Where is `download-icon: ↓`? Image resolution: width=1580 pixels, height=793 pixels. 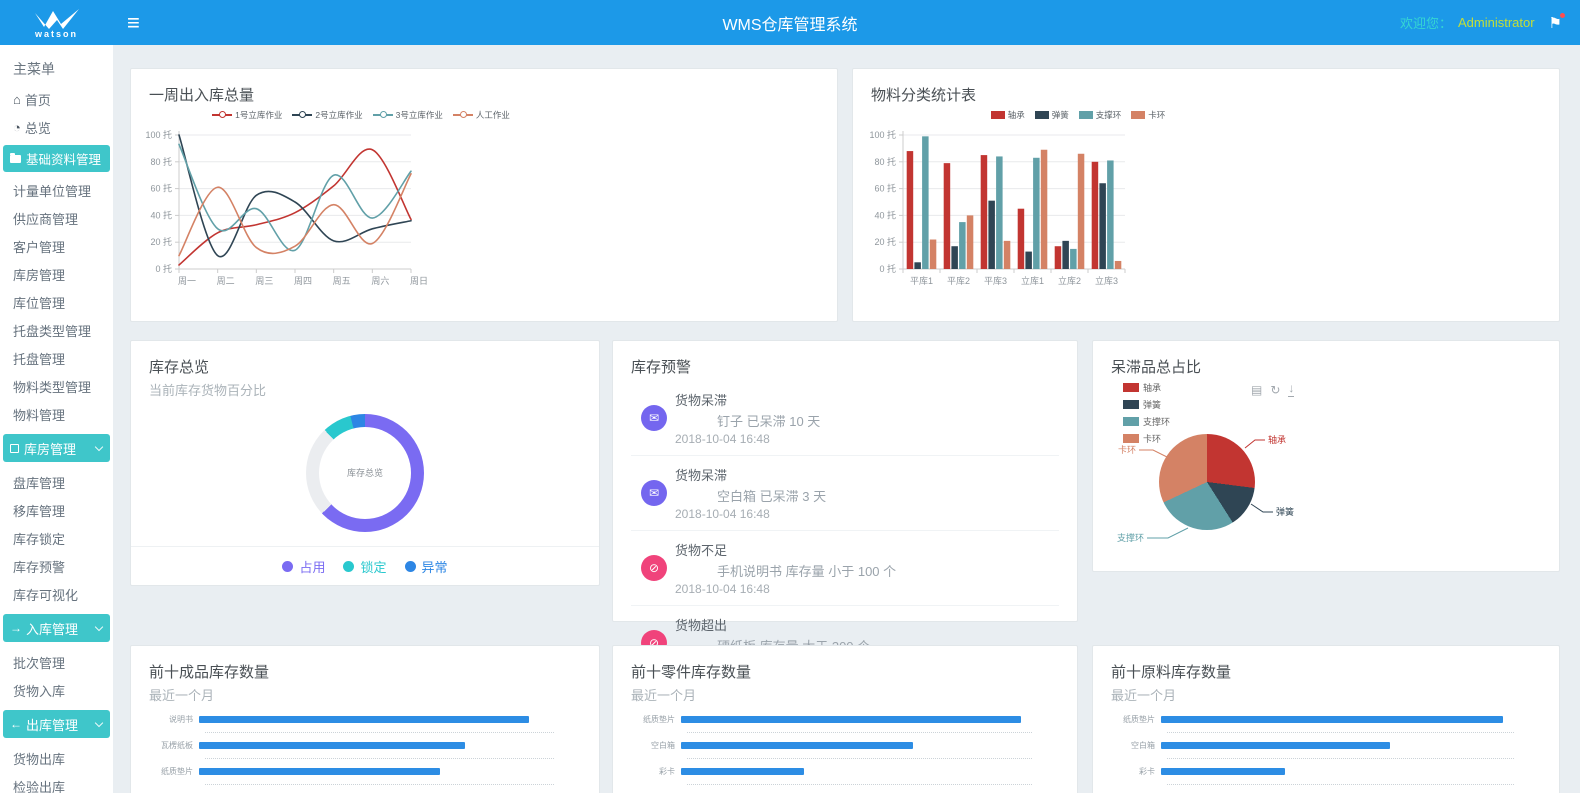 download-icon: ↓ is located at coordinates (1291, 389).